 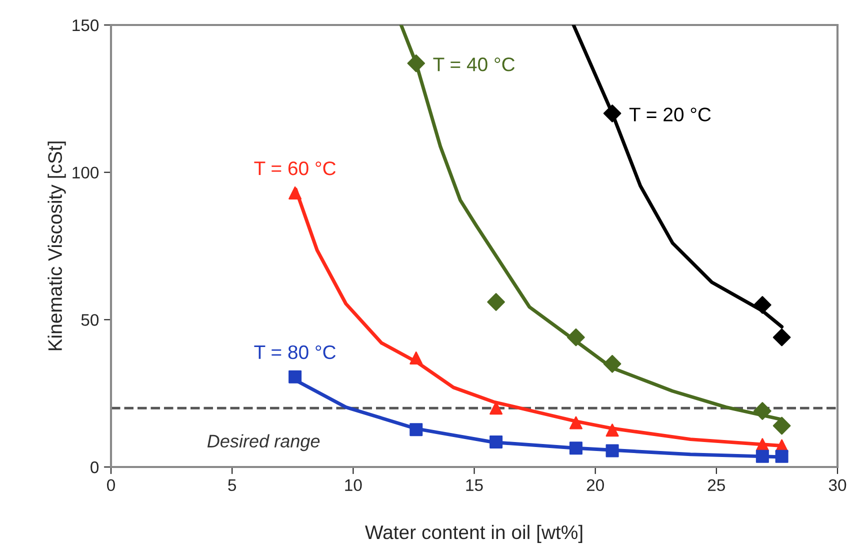 I want to click on x-tick-label: 10, so click(x=353, y=485).